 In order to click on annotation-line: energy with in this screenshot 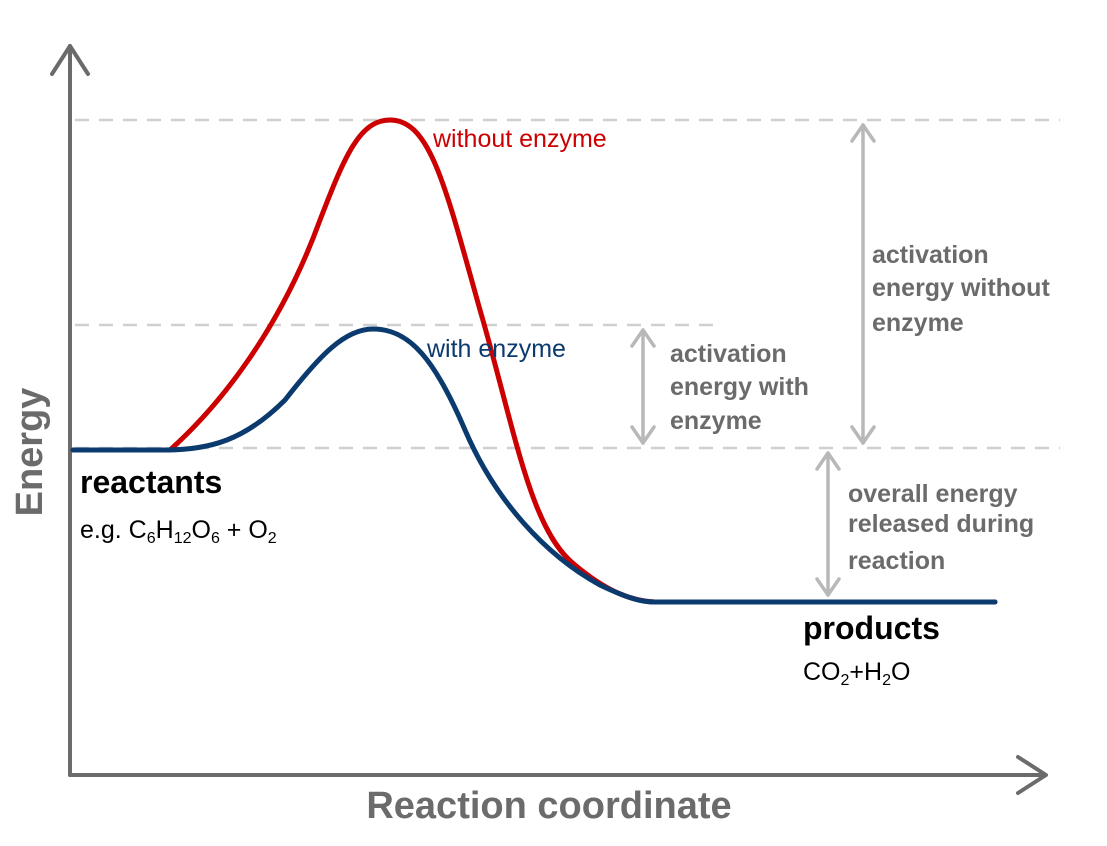, I will do `click(739, 387)`.